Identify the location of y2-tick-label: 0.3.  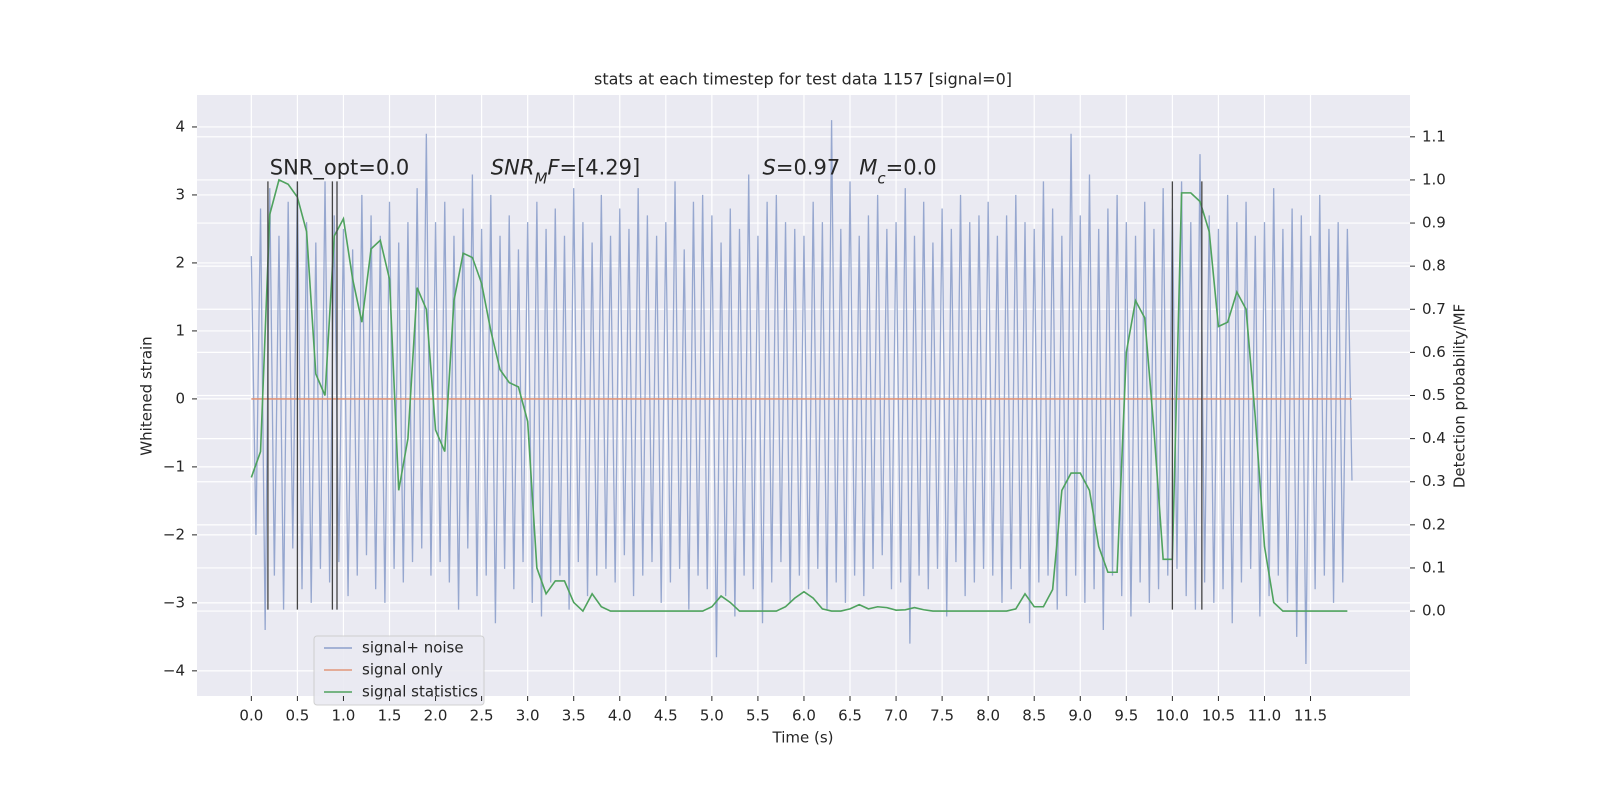
(1434, 481).